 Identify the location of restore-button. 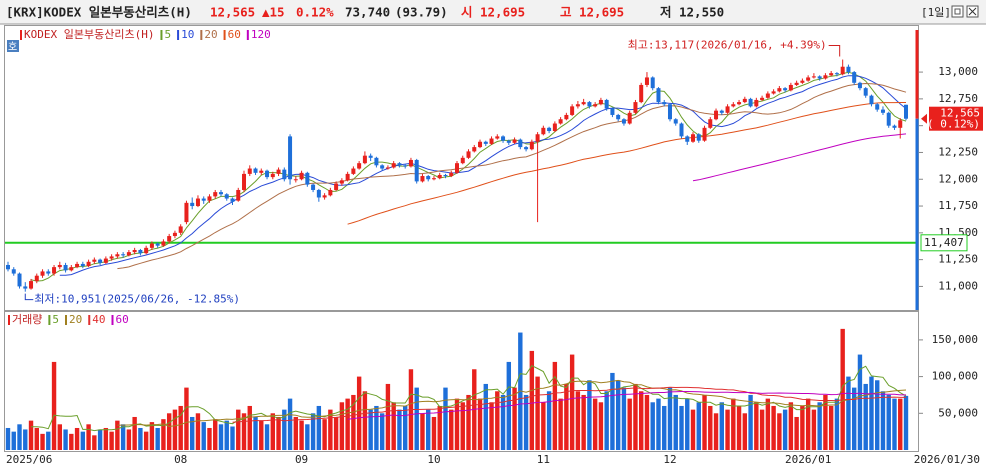
(957, 11).